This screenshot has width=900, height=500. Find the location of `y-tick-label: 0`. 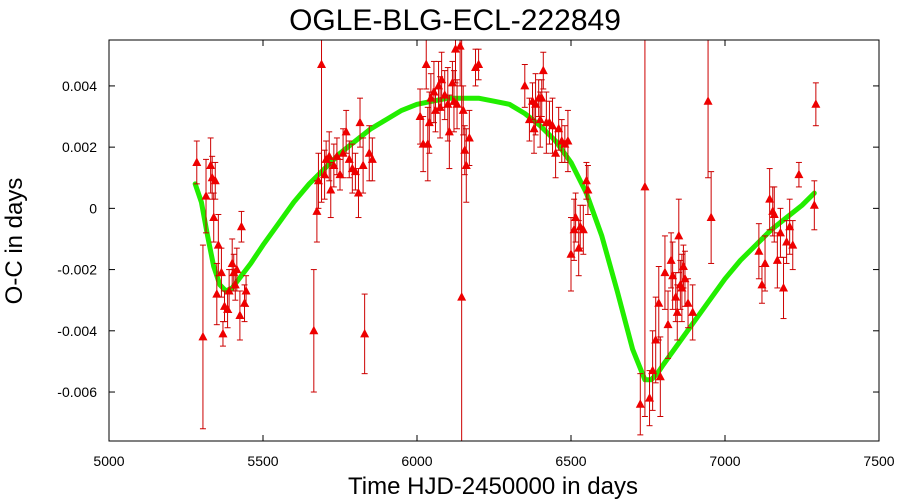

y-tick-label: 0 is located at coordinates (93, 208).